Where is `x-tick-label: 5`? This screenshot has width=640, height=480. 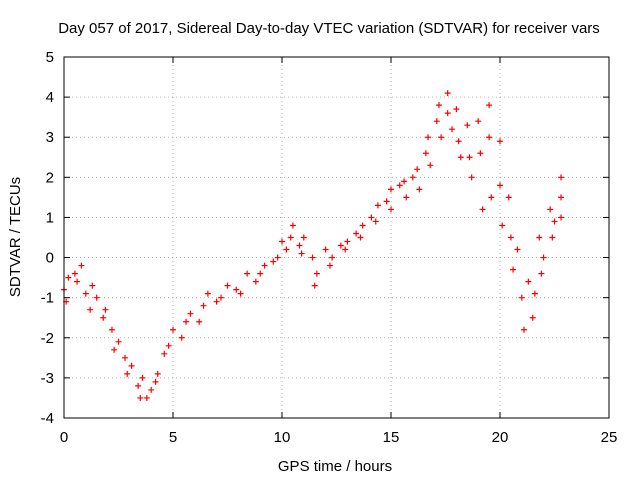
x-tick-label: 5 is located at coordinates (173, 437).